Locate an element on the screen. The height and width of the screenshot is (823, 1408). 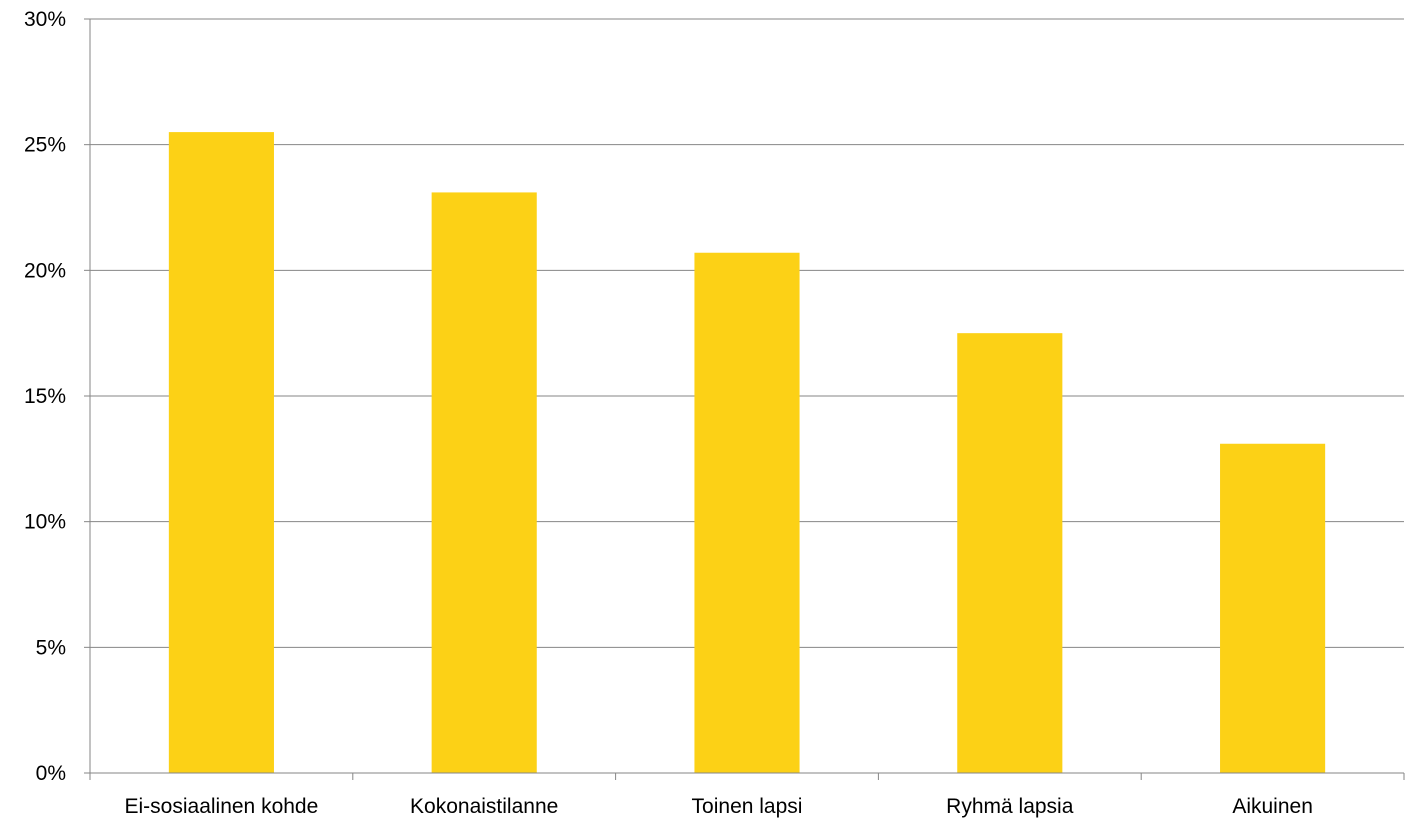
y-tick-label: 5% is located at coordinates (51, 647).